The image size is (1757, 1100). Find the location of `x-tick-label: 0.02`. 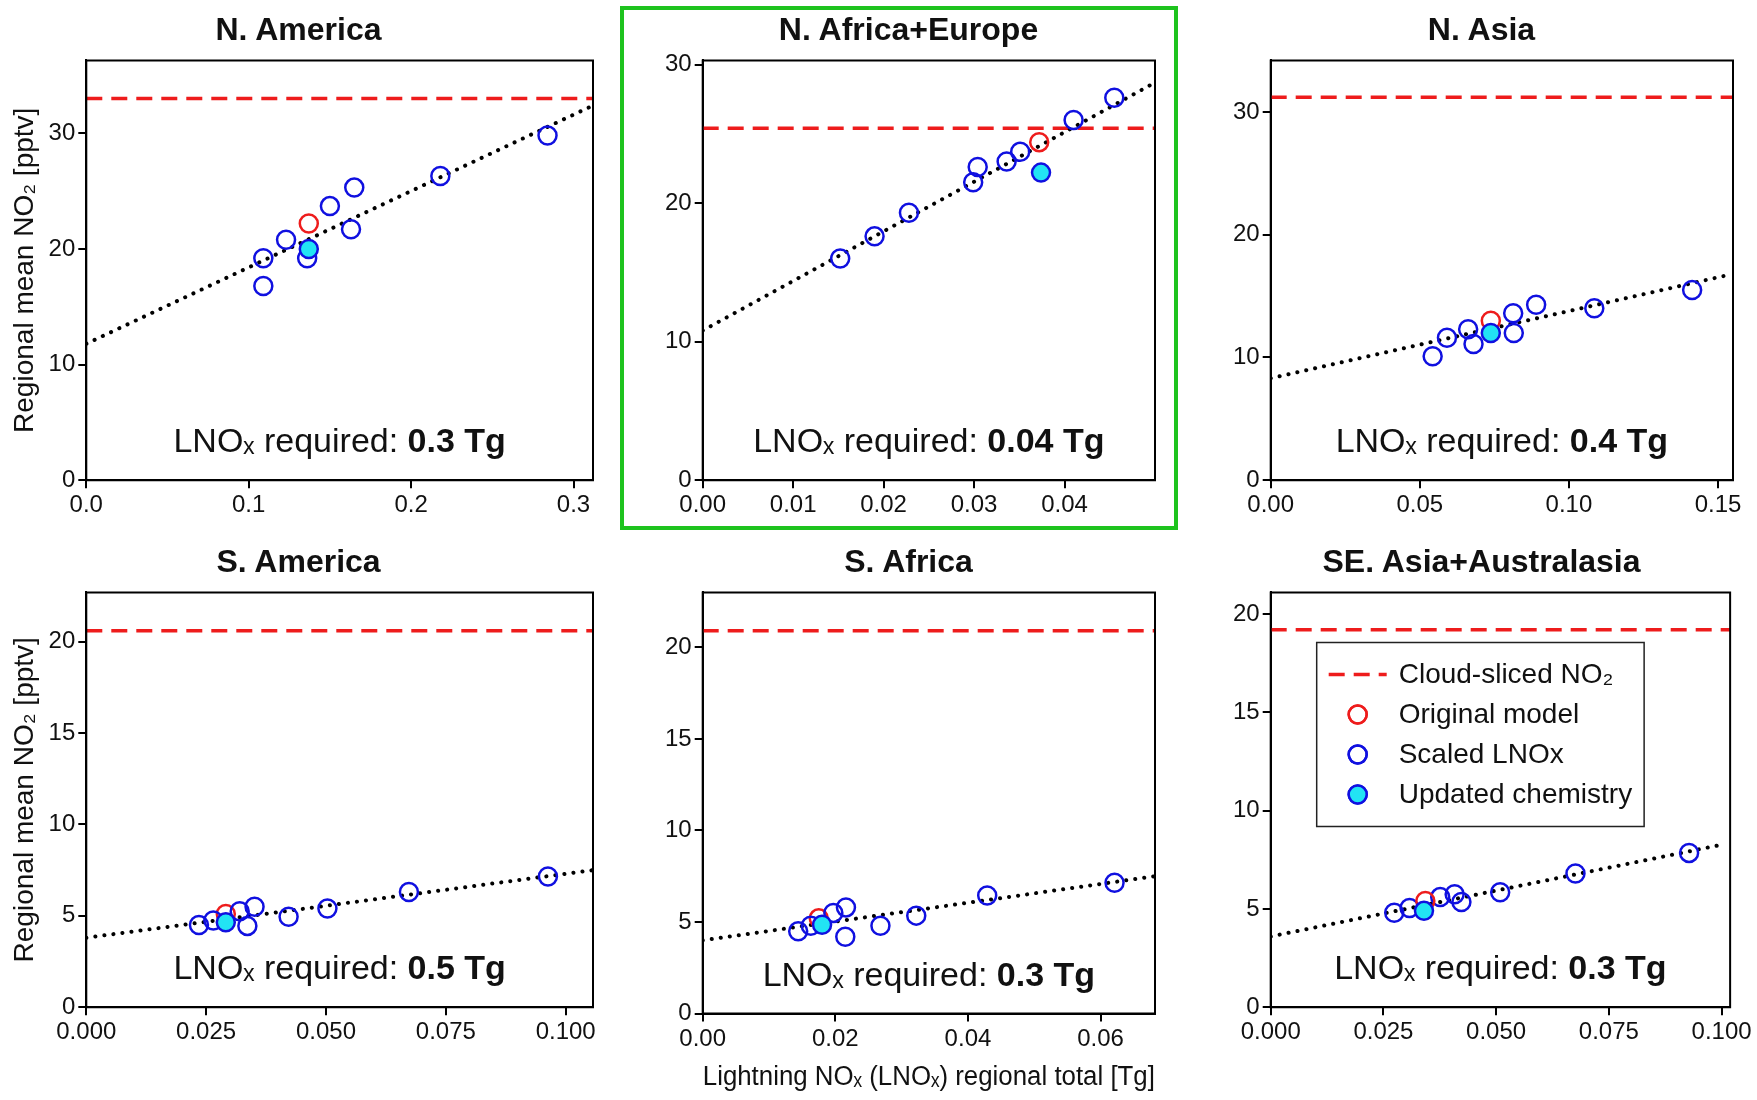

x-tick-label: 0.02 is located at coordinates (883, 504).